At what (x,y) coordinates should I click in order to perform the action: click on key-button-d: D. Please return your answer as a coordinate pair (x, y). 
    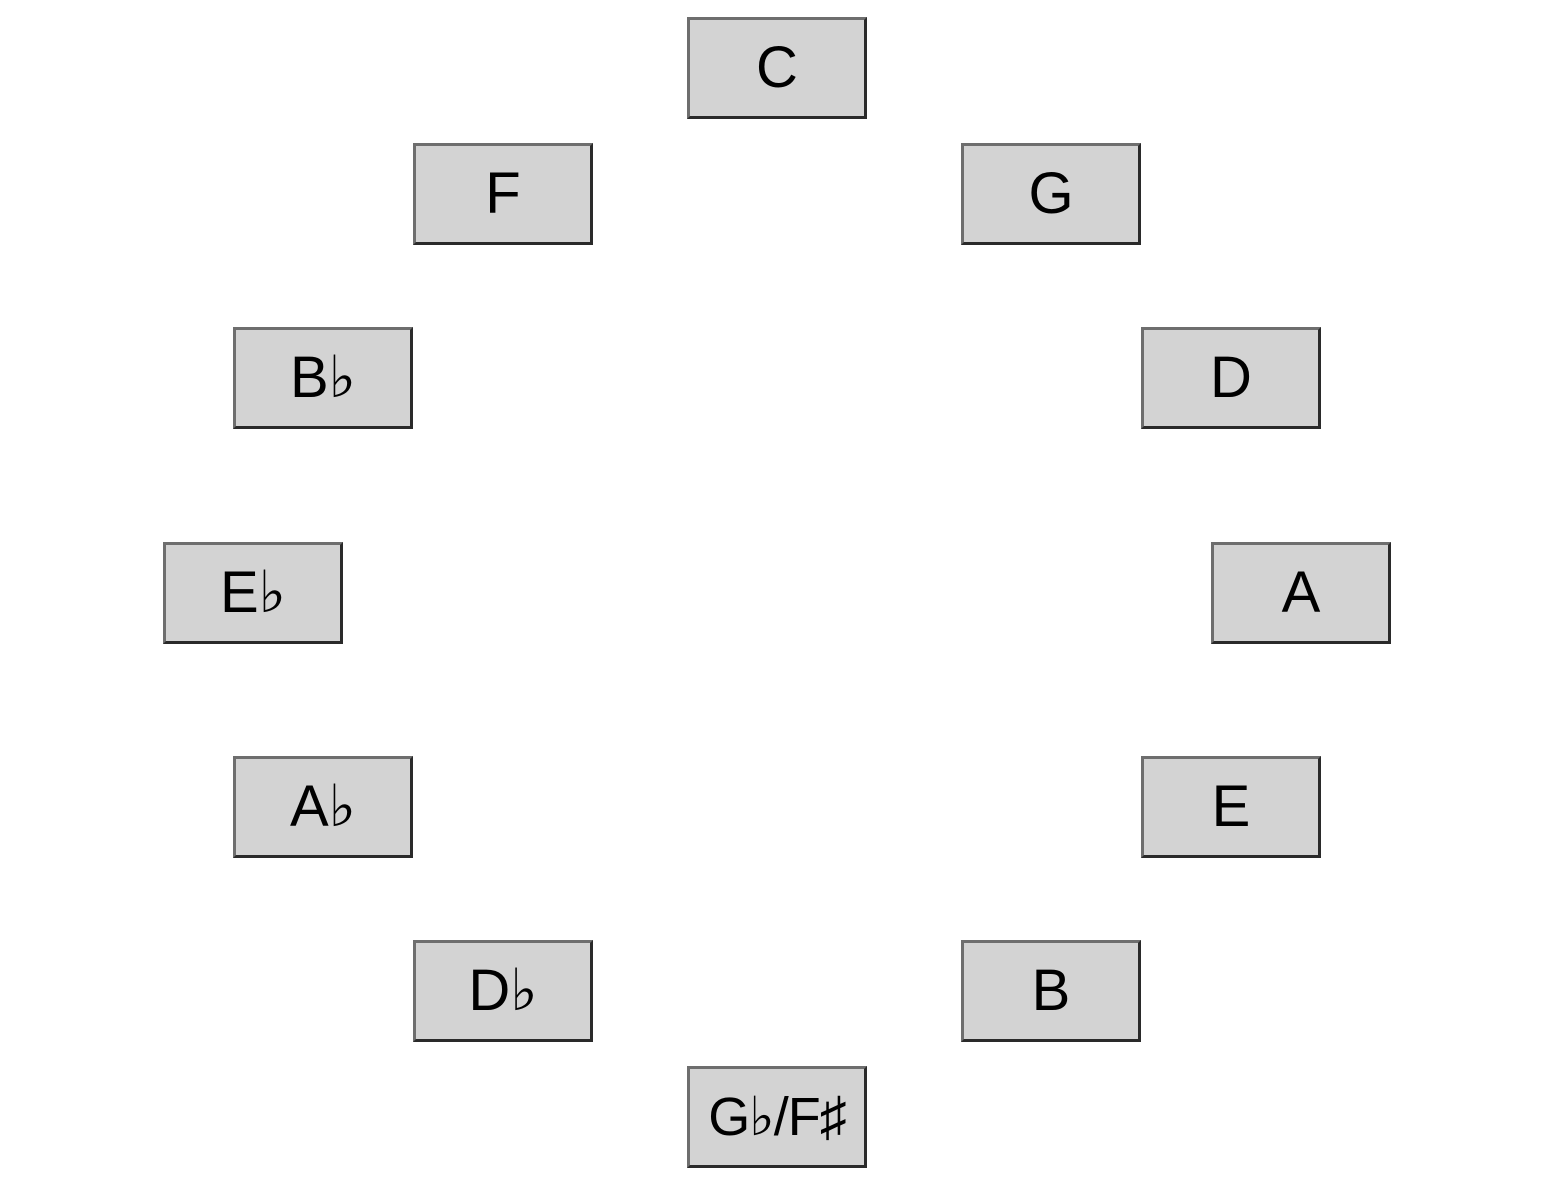
    Looking at the image, I should click on (1231, 378).